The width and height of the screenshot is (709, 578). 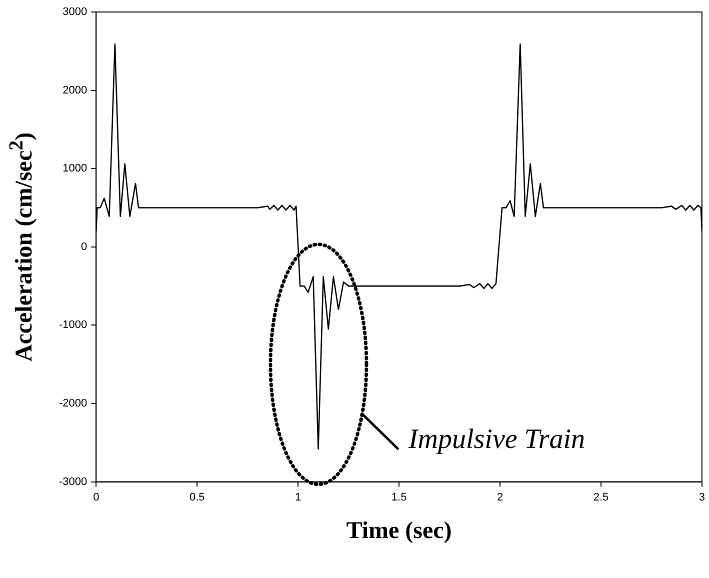 I want to click on y-tick-label: 1000, so click(x=75, y=168).